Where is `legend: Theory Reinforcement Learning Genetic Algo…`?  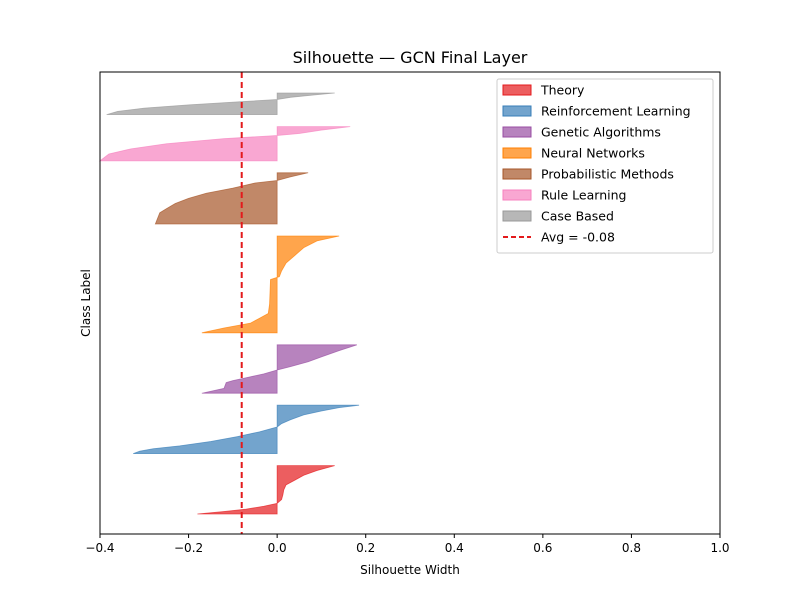
legend: Theory Reinforcement Learning Genetic Algo… is located at coordinates (605, 166).